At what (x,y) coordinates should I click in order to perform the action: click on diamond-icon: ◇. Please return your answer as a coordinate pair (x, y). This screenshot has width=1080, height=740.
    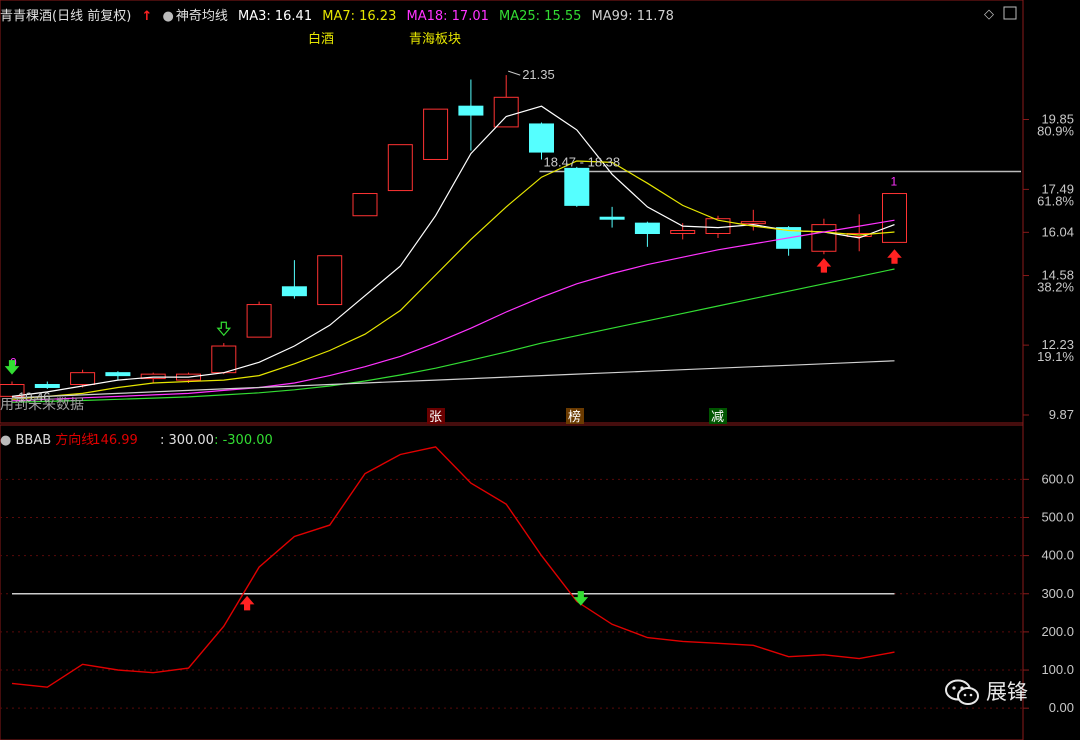
    Looking at the image, I should click on (989, 14).